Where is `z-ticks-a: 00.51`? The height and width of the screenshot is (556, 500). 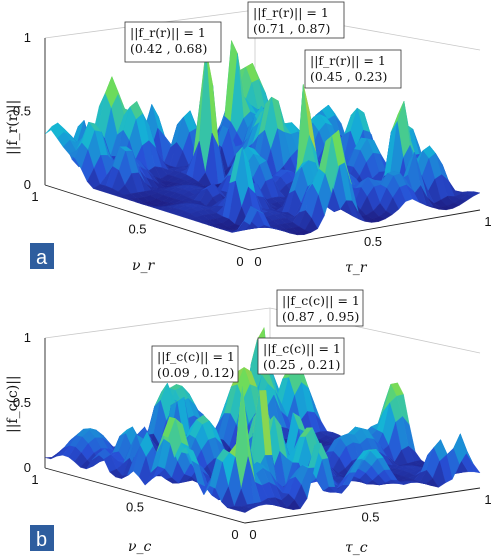 z-ticks-a: 00.51 is located at coordinates (22, 111).